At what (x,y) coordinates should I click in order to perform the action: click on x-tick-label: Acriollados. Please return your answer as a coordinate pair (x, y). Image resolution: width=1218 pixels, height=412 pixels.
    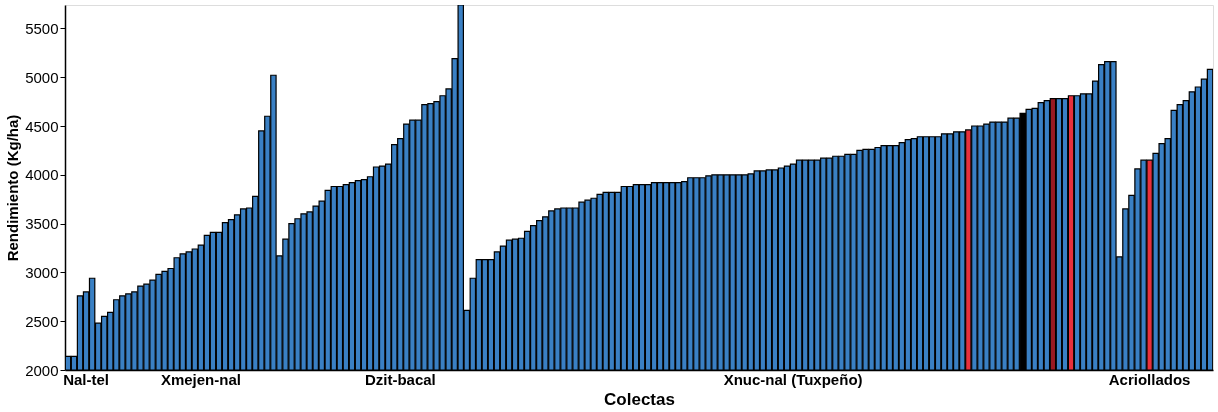
    Looking at the image, I should click on (1149, 379).